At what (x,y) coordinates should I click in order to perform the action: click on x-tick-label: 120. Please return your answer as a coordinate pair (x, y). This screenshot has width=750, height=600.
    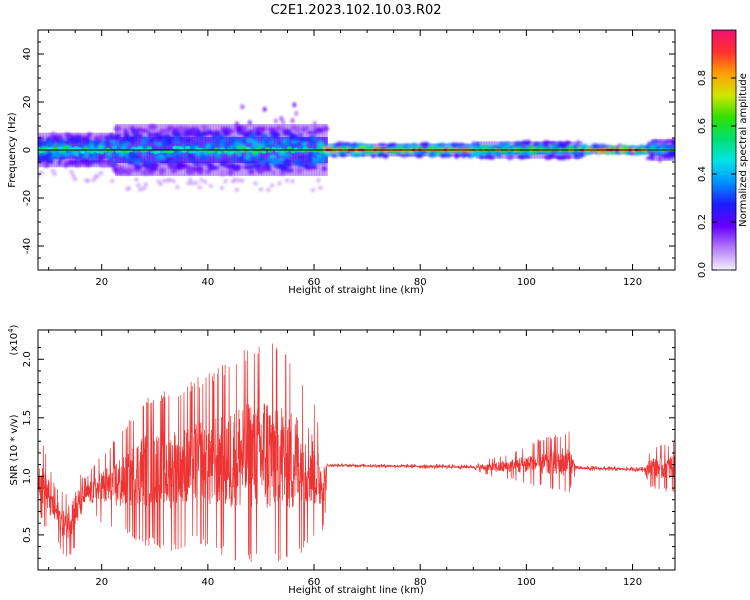
    Looking at the image, I should click on (632, 282).